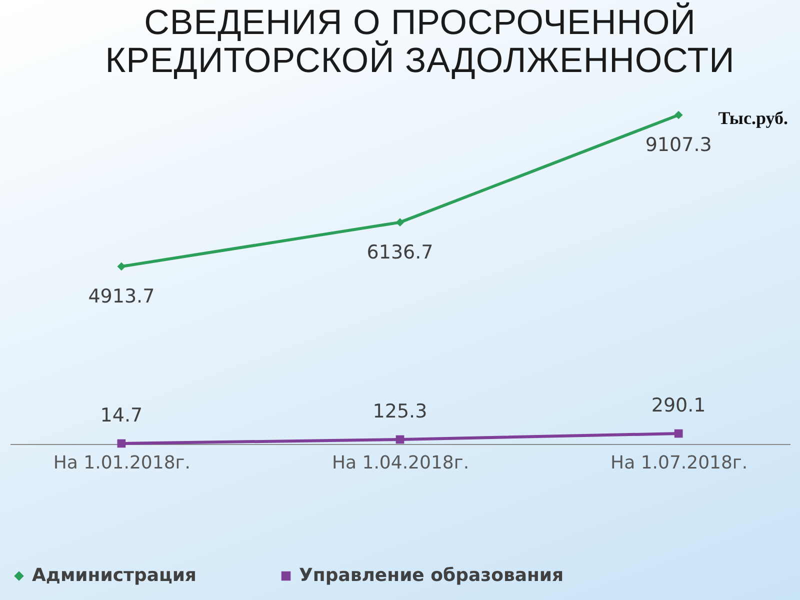  Describe the element at coordinates (121, 463) in the screenshot. I see `x-tick-label: На 1.01.2018г.` at that location.